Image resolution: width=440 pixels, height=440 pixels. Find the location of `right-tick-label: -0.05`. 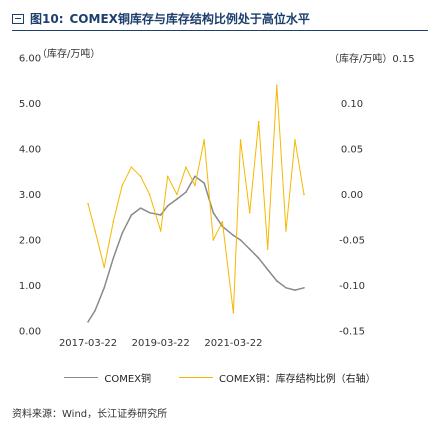

right-tick-label: -0.05 is located at coordinates (352, 241).